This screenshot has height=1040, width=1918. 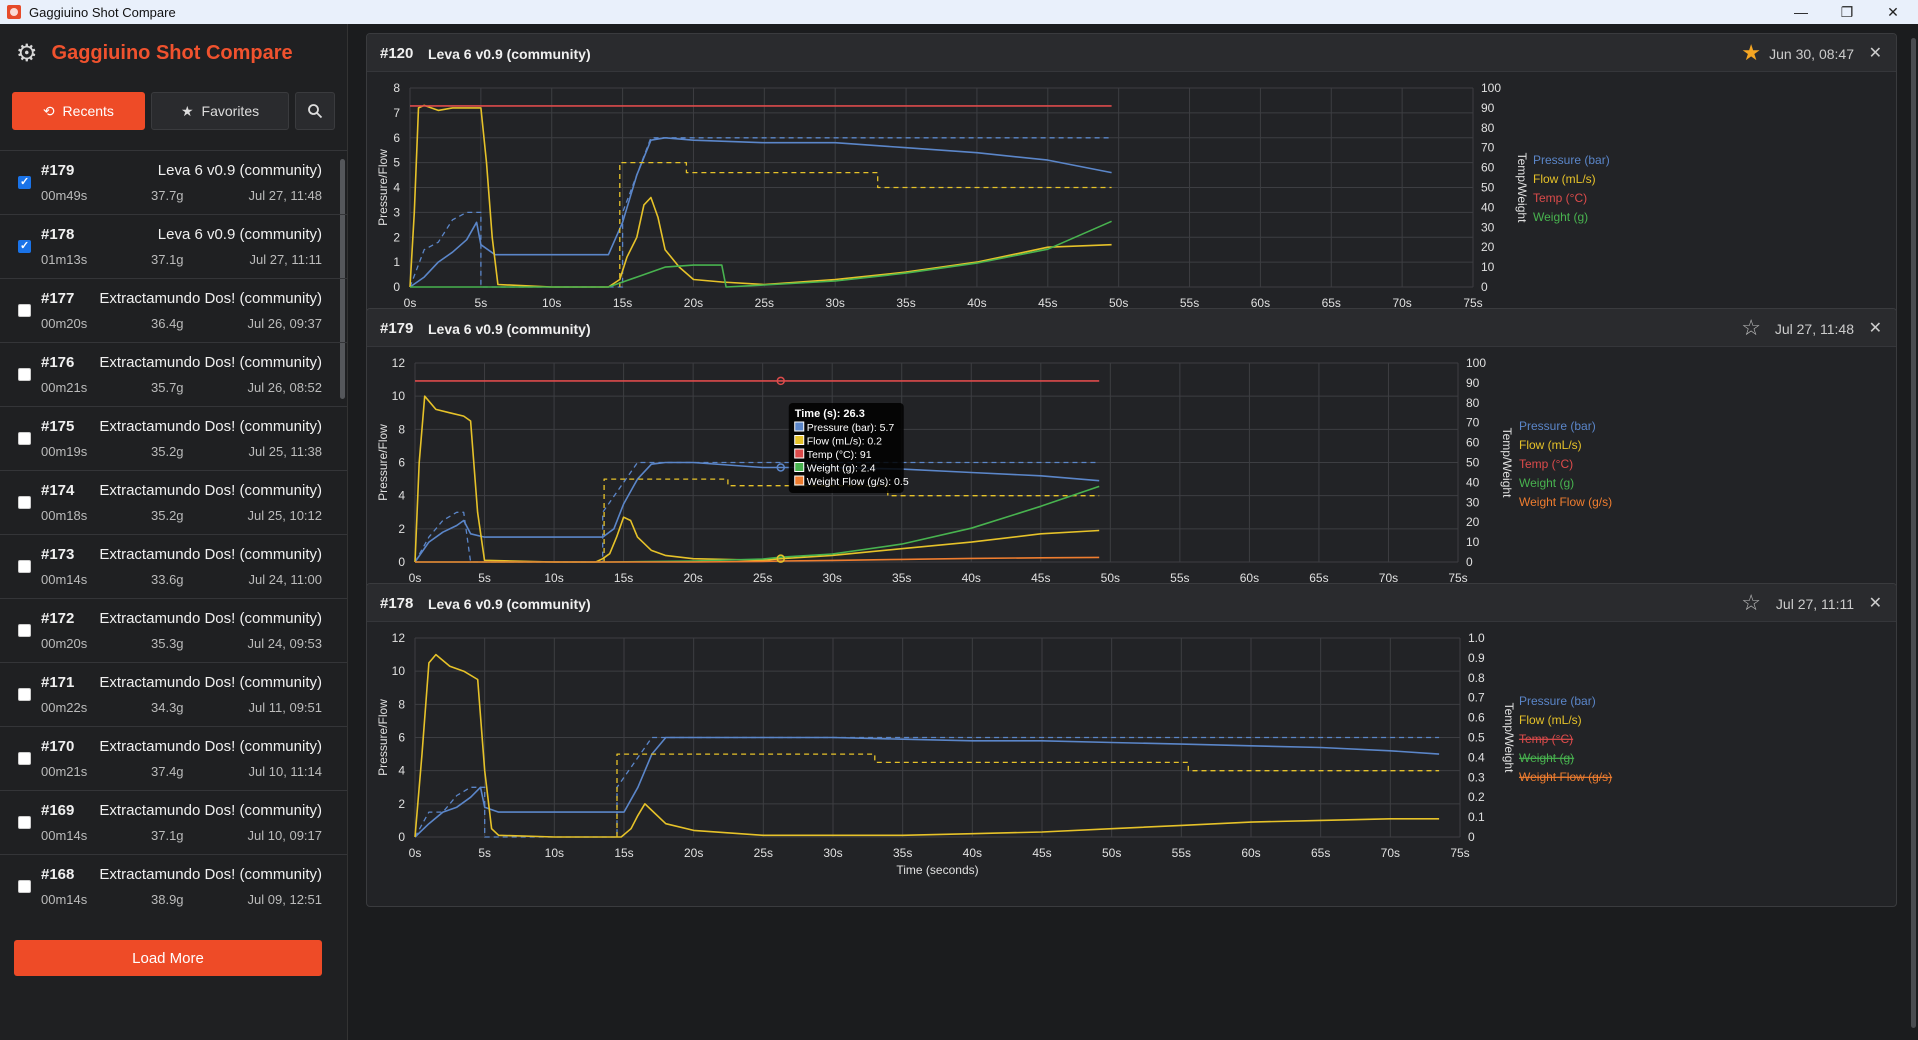 What do you see at coordinates (1390, 853) in the screenshot?
I see `x-tick-label: 70s` at bounding box center [1390, 853].